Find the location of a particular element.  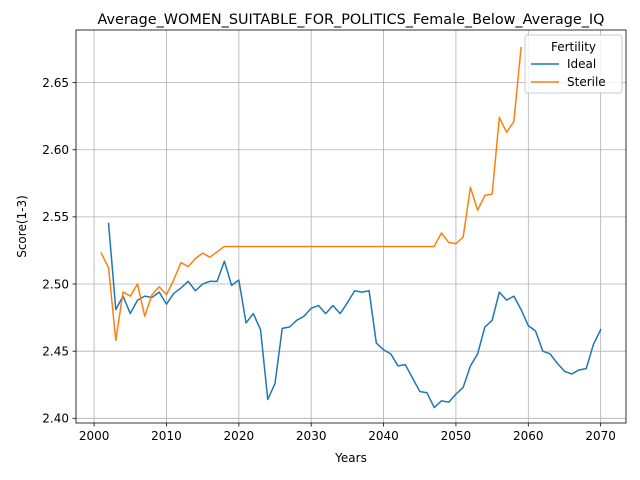

x-tick-label: 2030 is located at coordinates (311, 436).